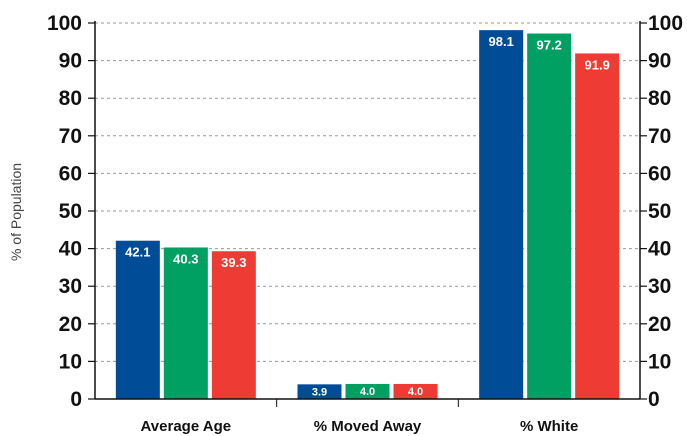 The height and width of the screenshot is (436, 687). I want to click on y-tick-label-right: 70, so click(659, 136).